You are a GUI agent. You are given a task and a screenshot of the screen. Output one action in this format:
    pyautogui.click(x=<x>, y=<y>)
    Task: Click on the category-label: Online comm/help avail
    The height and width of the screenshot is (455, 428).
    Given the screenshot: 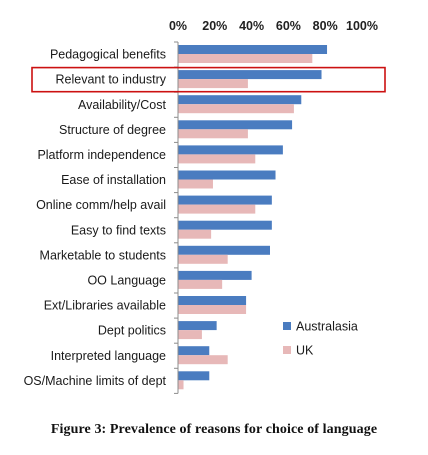 What is the action you would take?
    pyautogui.click(x=101, y=205)
    